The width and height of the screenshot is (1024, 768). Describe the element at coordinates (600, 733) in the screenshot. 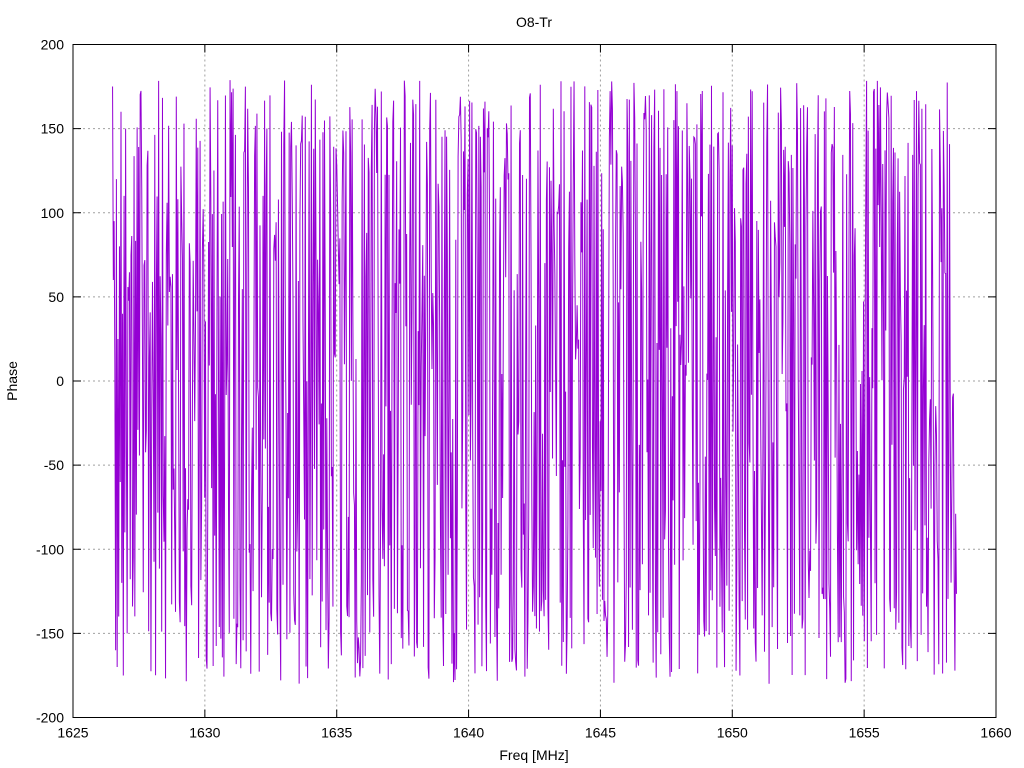

I see `x-tick-label: 1645` at that location.